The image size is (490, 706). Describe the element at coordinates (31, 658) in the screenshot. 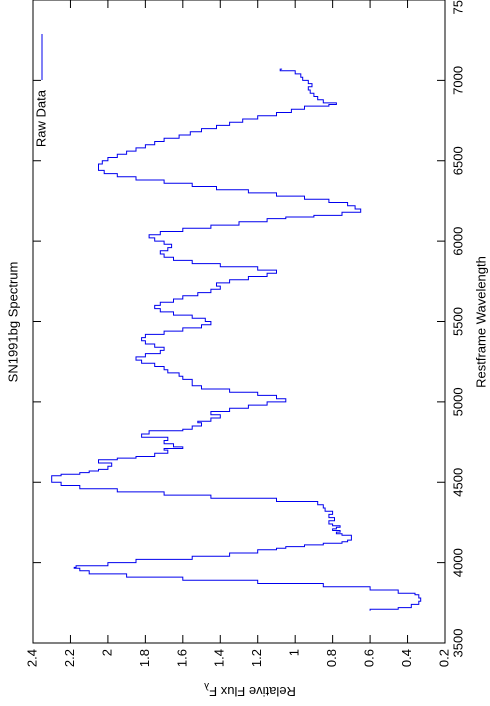

I see `y-tick-label: 2.4` at that location.